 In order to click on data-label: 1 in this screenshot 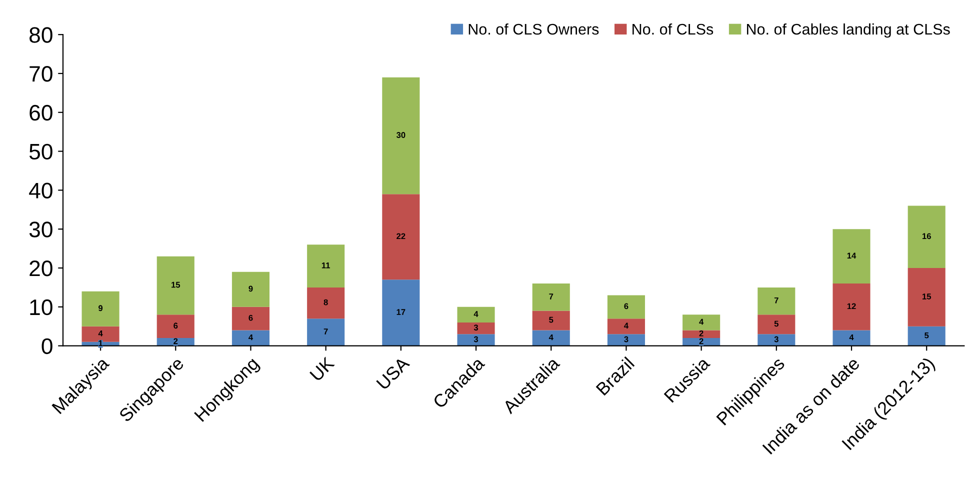, I will do `click(100, 343)`.